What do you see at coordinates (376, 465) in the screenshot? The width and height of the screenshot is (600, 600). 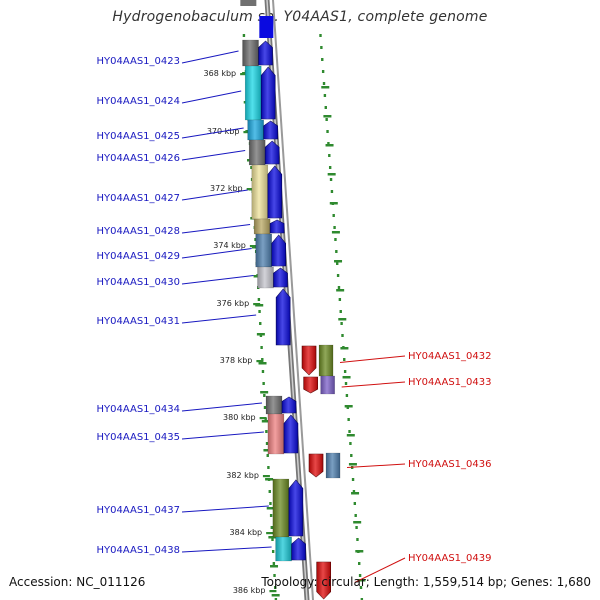 I see `gene-hy04aas1-0436-leader` at bounding box center [376, 465].